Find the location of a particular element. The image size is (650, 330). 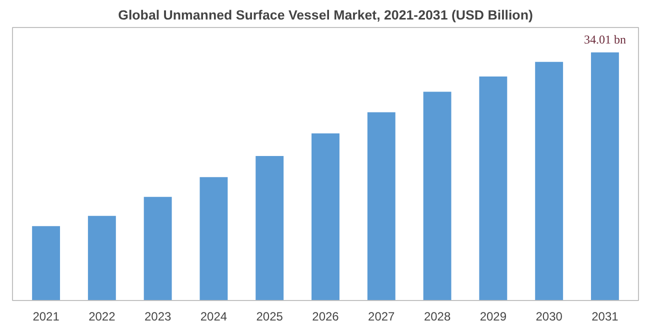

x-tick-label: 2027 is located at coordinates (382, 317).